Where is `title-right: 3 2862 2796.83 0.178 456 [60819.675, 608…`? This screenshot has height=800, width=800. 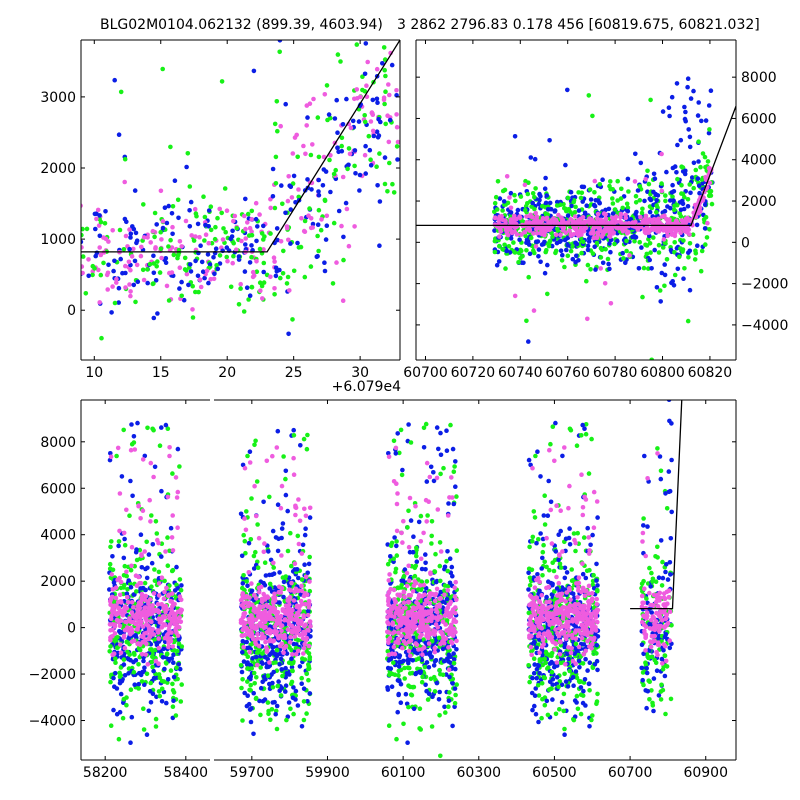
title-right: 3 2862 2796.83 0.178 456 [60819.675, 608… is located at coordinates (578, 25).